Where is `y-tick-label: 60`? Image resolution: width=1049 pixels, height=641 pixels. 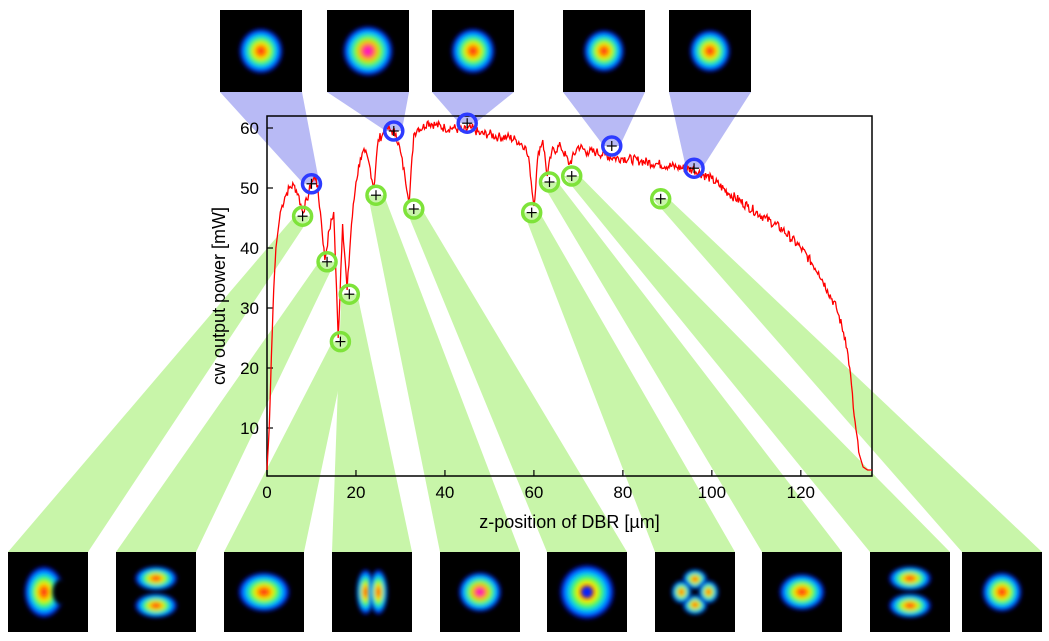
y-tick-label: 60 is located at coordinates (249, 128).